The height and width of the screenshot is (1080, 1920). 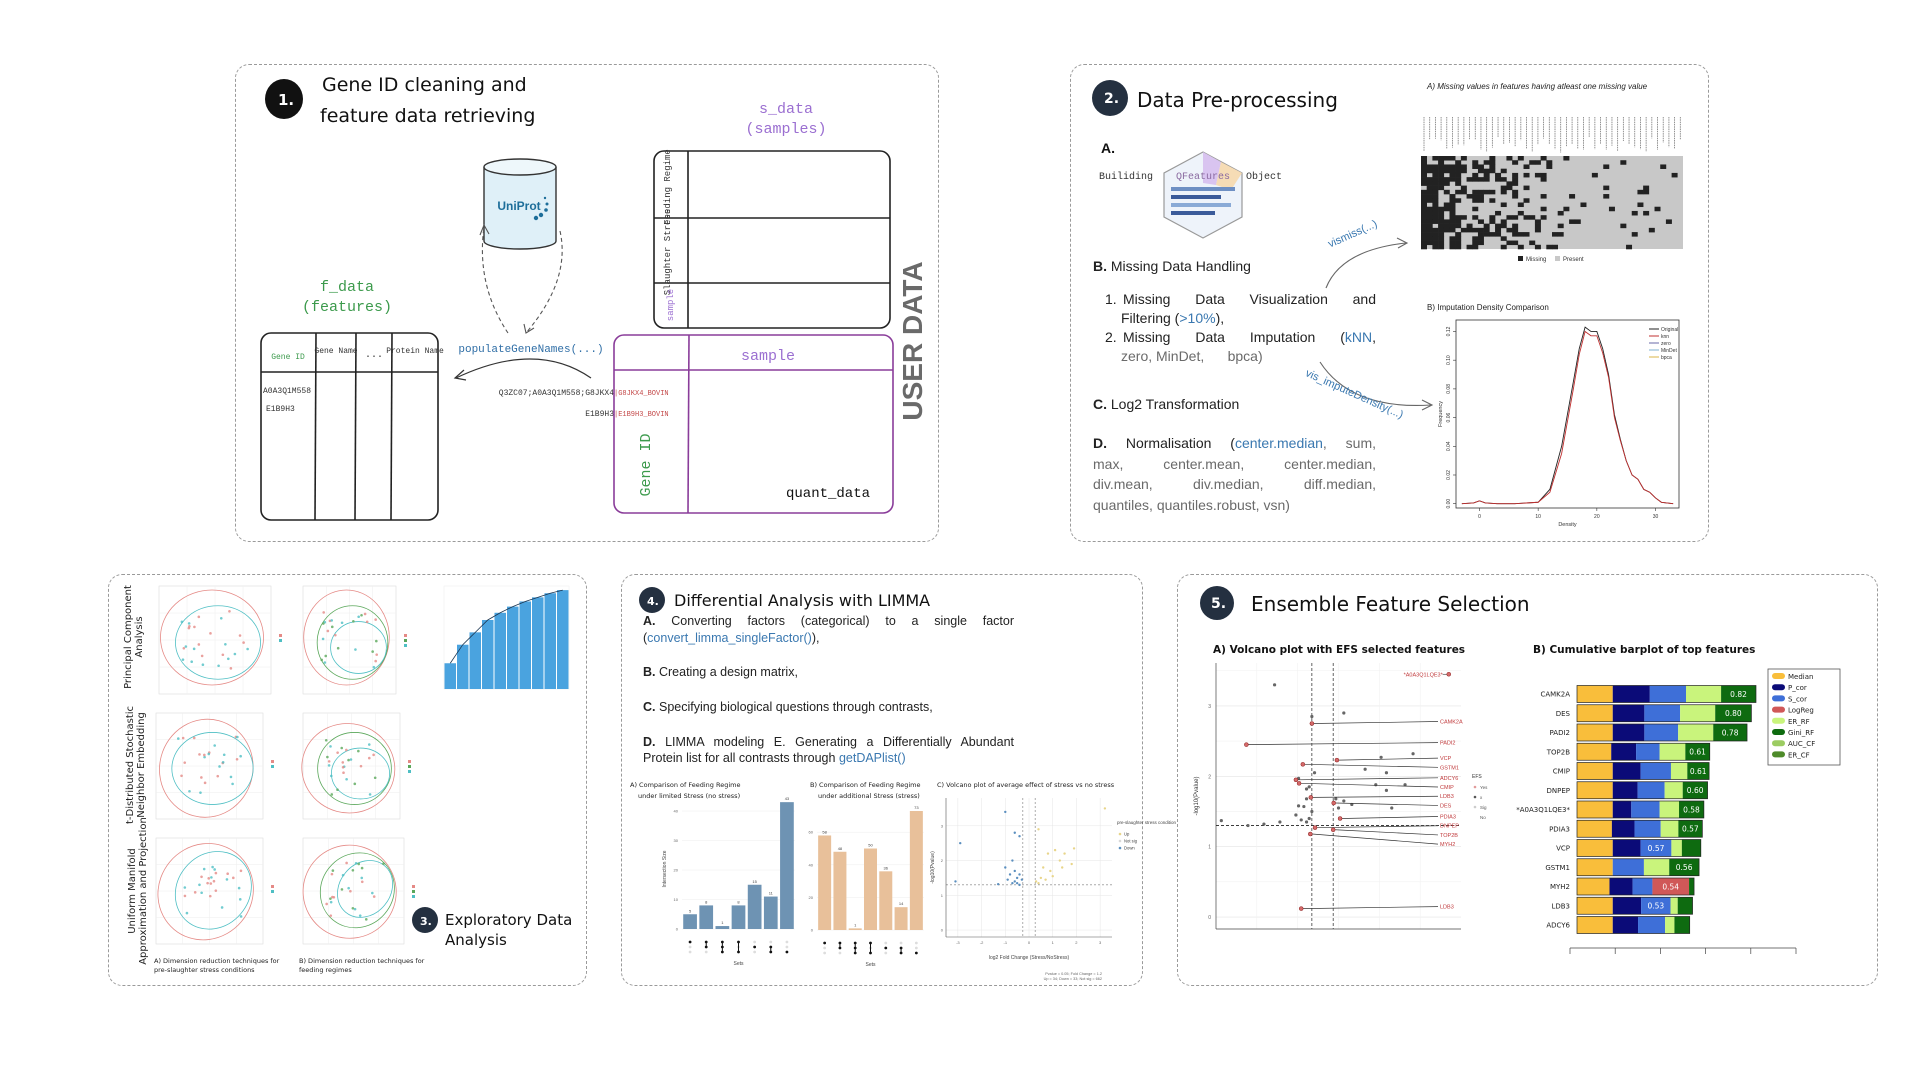 What do you see at coordinates (802, 600) in the screenshot?
I see `panel-title: Differential Analysis with LIMMA` at bounding box center [802, 600].